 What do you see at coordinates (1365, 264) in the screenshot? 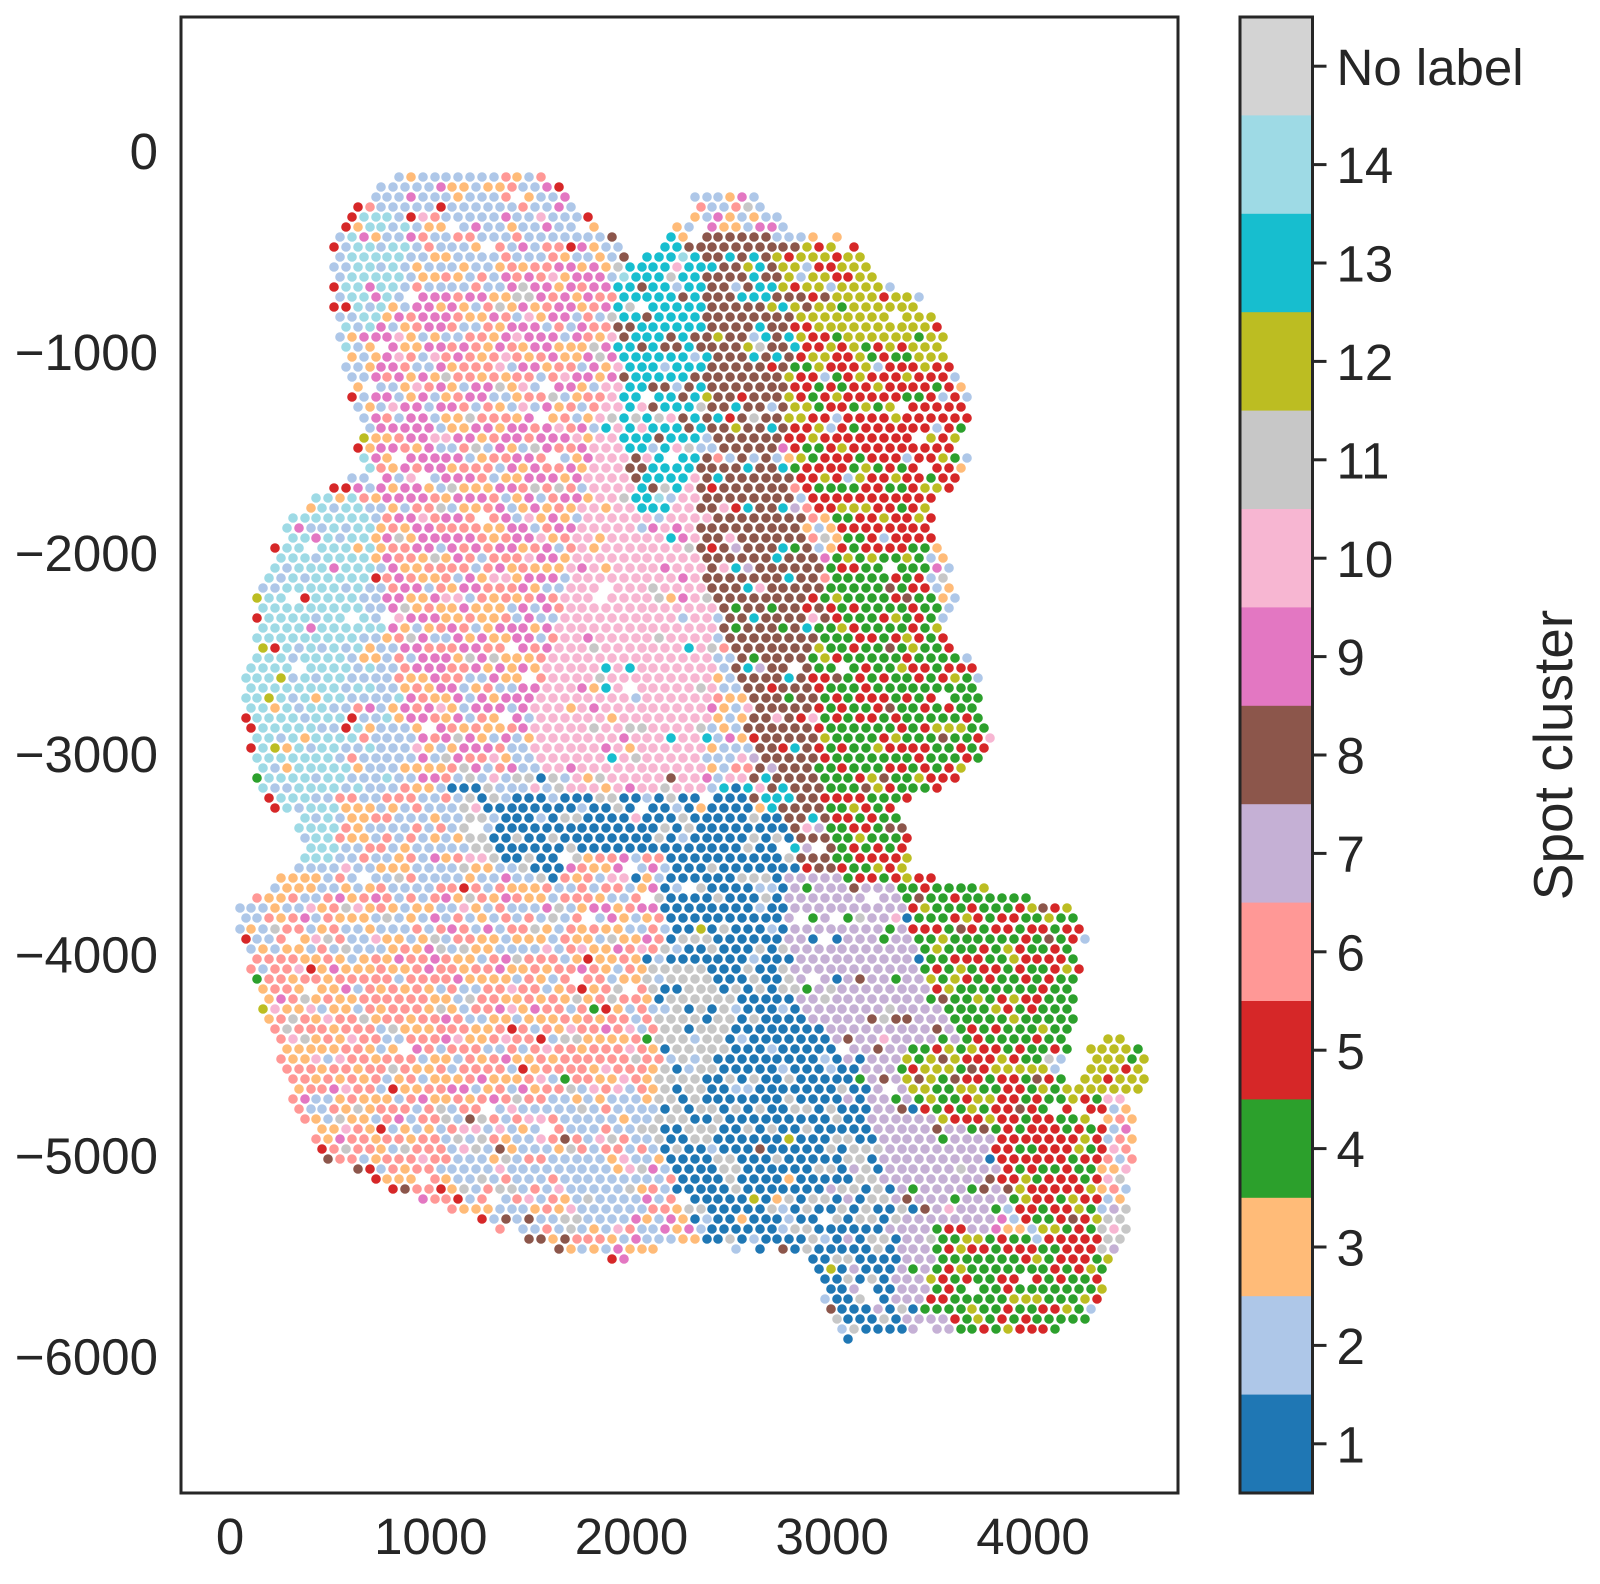
I see `svg-text: 13` at bounding box center [1365, 264].